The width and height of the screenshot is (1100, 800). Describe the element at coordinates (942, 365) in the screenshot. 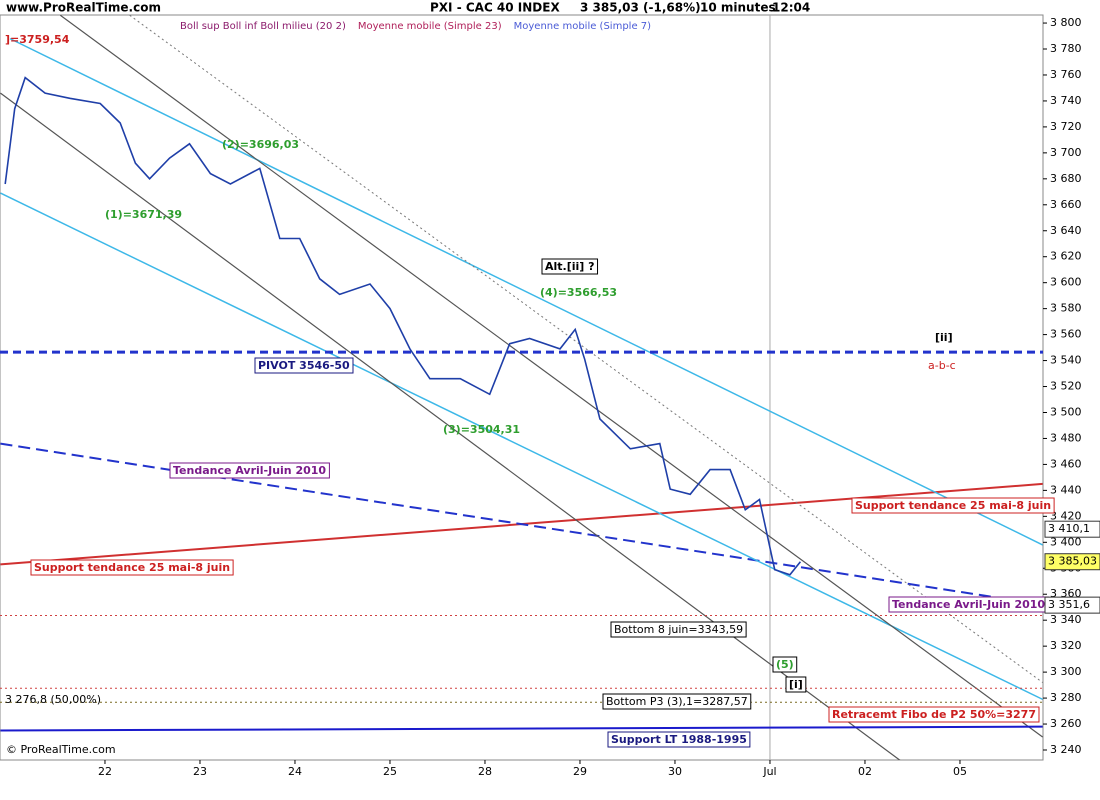

I see `annotation: a-b-c` at that location.